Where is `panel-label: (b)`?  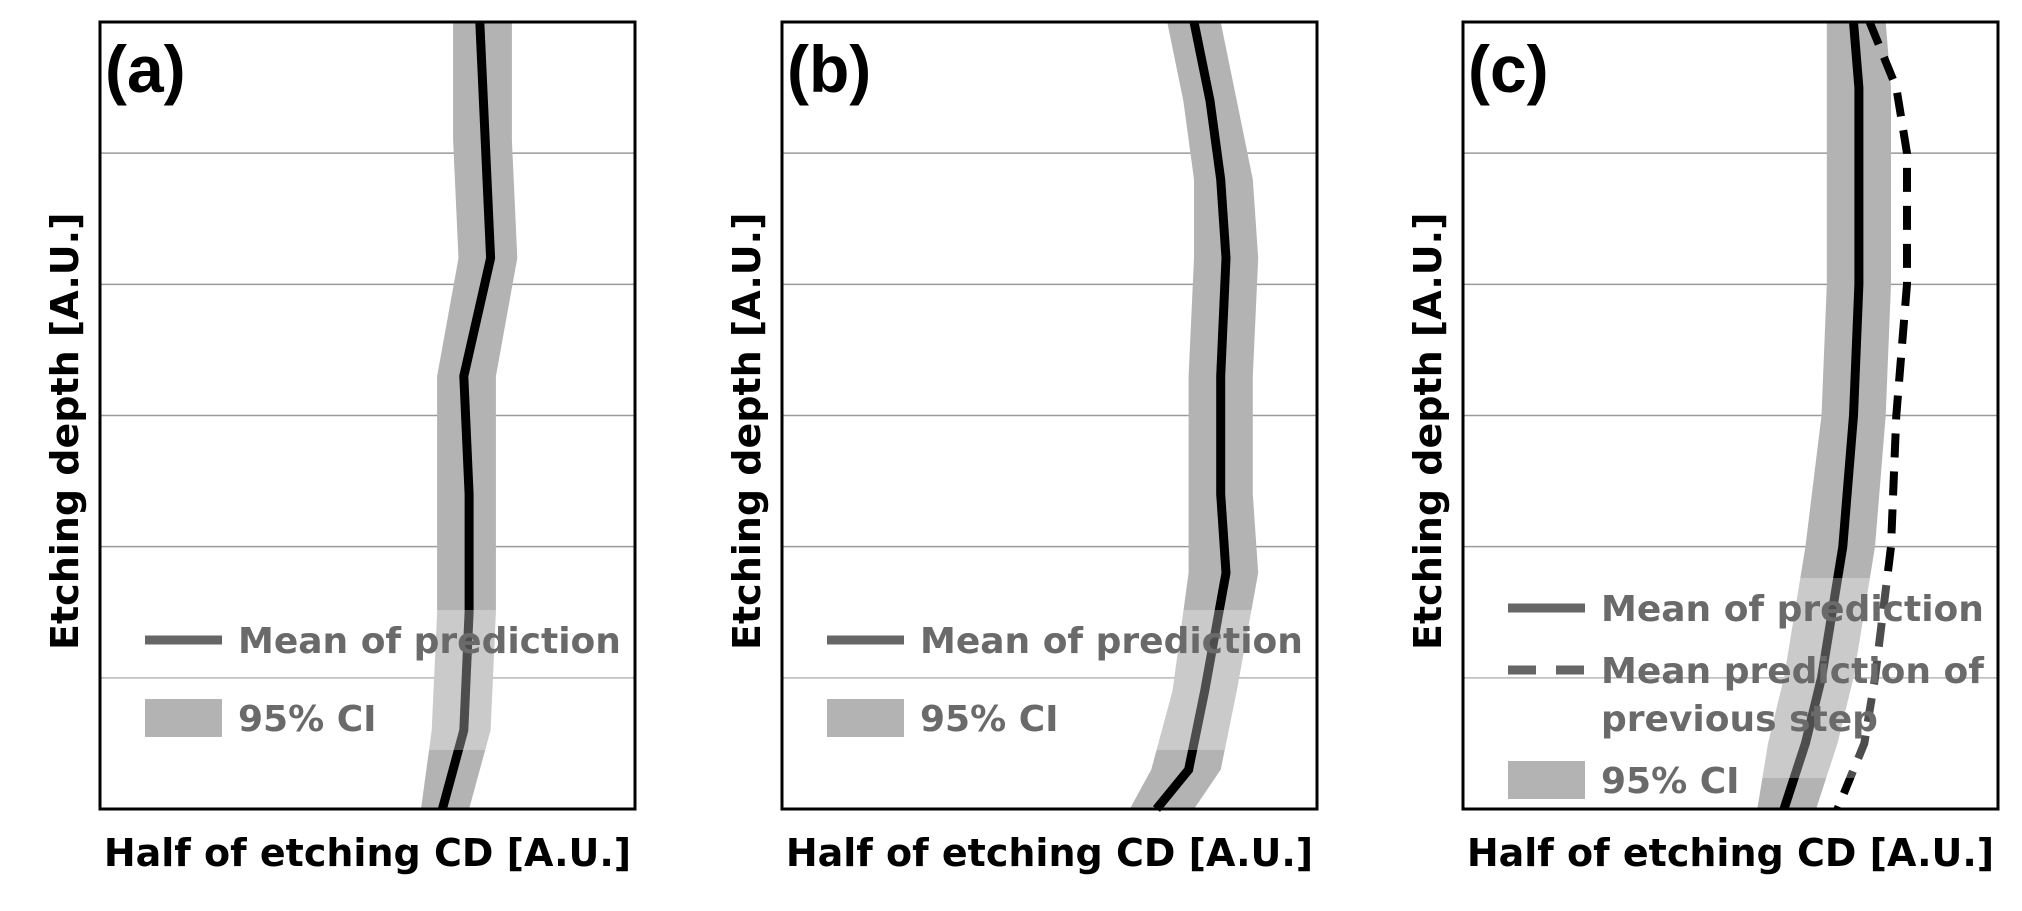 panel-label: (b) is located at coordinates (829, 69).